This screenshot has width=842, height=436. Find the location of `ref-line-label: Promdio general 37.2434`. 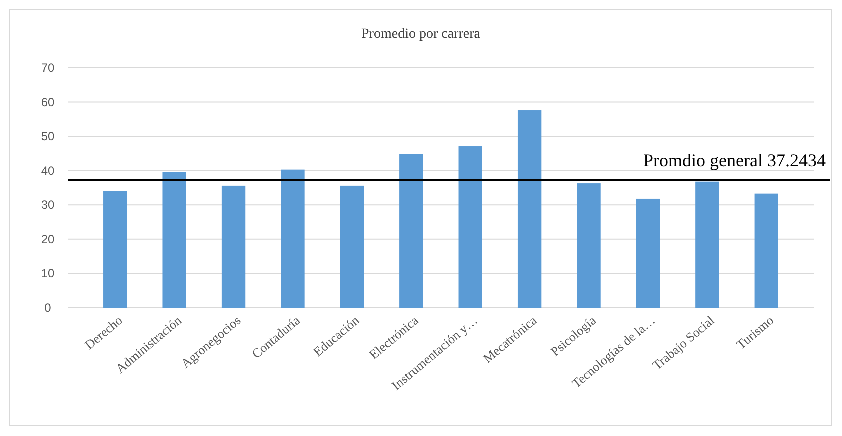

ref-line-label: Promdio general 37.2434 is located at coordinates (735, 160).